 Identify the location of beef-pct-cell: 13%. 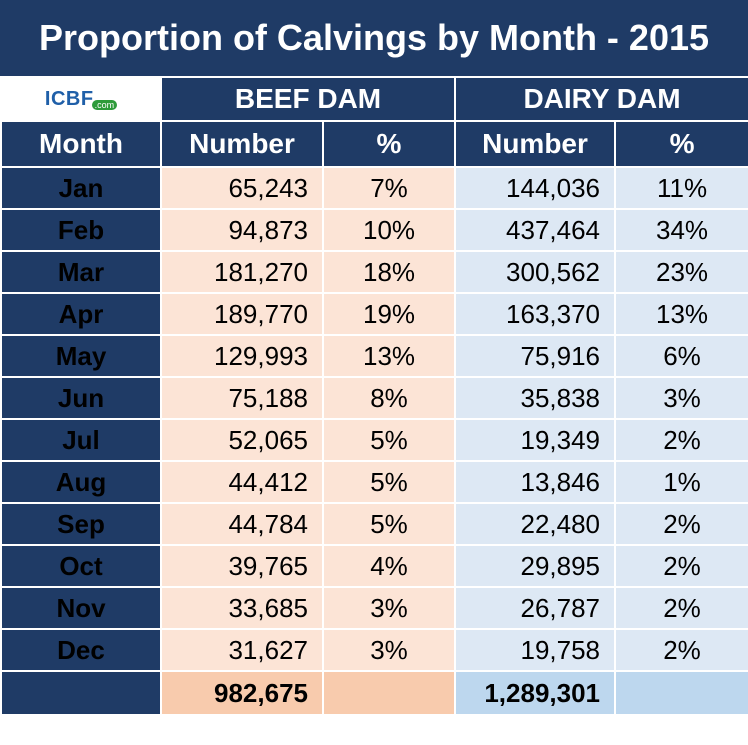
(389, 356).